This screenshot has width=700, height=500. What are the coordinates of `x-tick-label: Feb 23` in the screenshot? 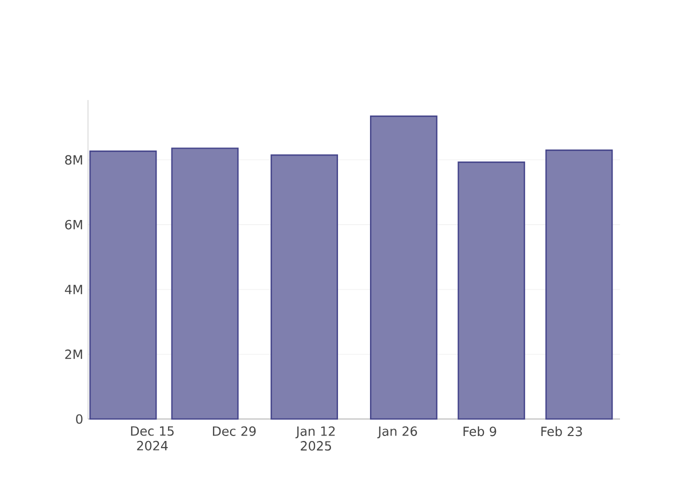 It's located at (561, 431).